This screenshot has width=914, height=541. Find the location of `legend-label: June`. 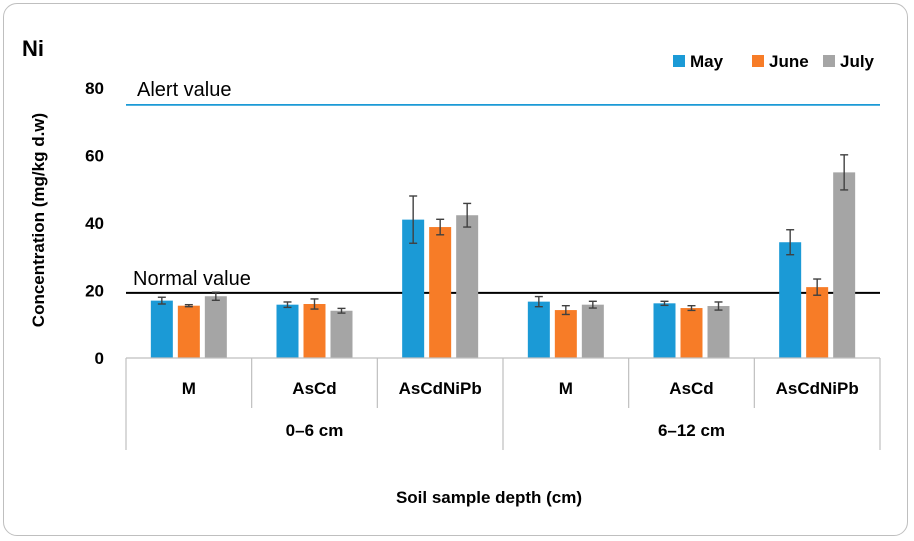

legend-label: June is located at coordinates (789, 61).